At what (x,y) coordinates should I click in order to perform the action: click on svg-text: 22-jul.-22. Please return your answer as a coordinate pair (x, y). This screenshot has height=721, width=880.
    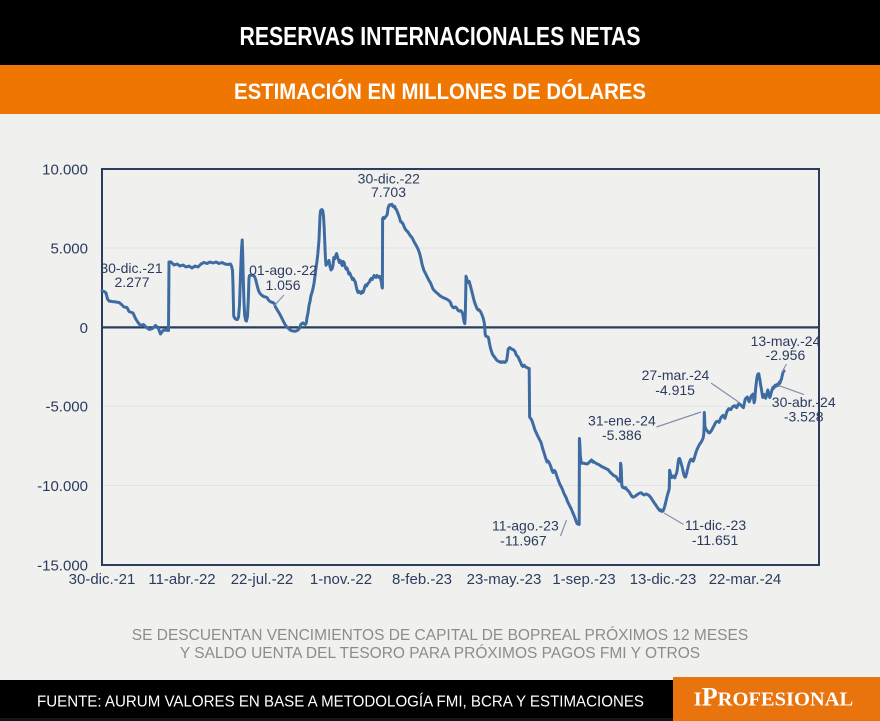
    Looking at the image, I should click on (262, 579).